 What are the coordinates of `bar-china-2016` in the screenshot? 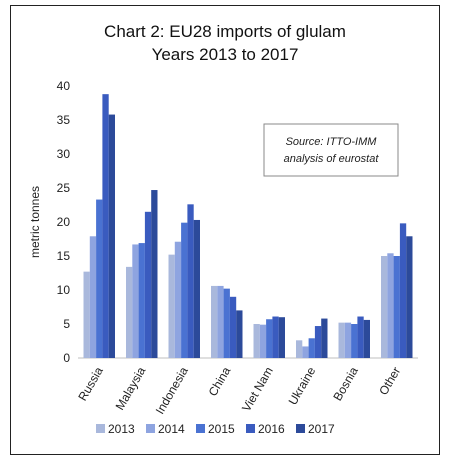 It's located at (233, 327).